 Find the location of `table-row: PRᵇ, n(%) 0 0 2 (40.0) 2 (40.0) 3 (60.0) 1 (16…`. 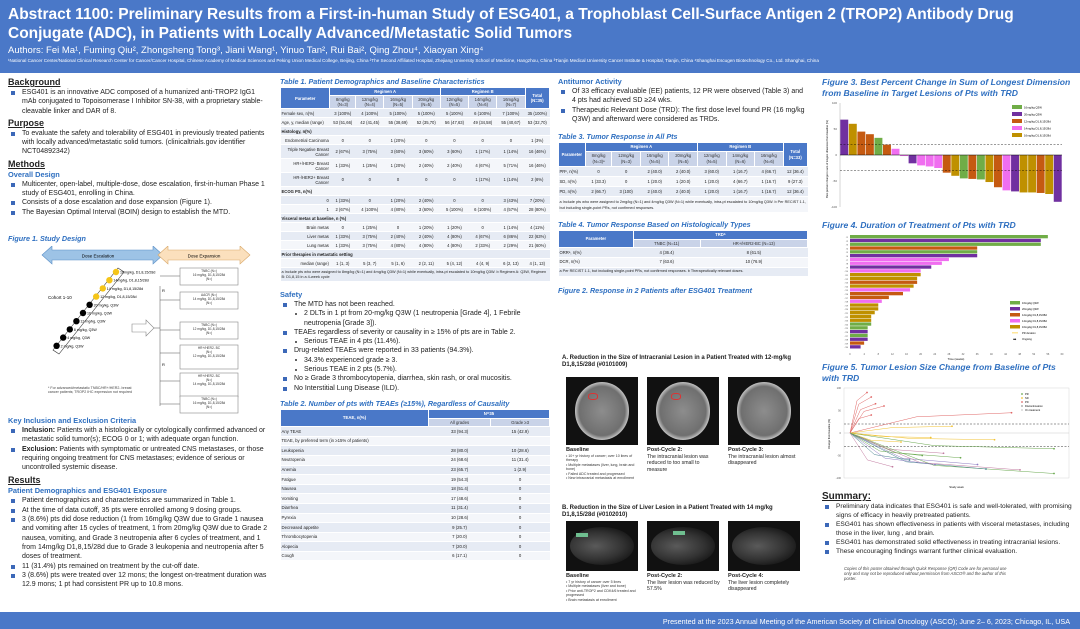

table-row: PRᵇ, n(%) 0 0 2 (40.0) 2 (40.0) 3 (60.0) 1 (16… is located at coordinates (683, 172).